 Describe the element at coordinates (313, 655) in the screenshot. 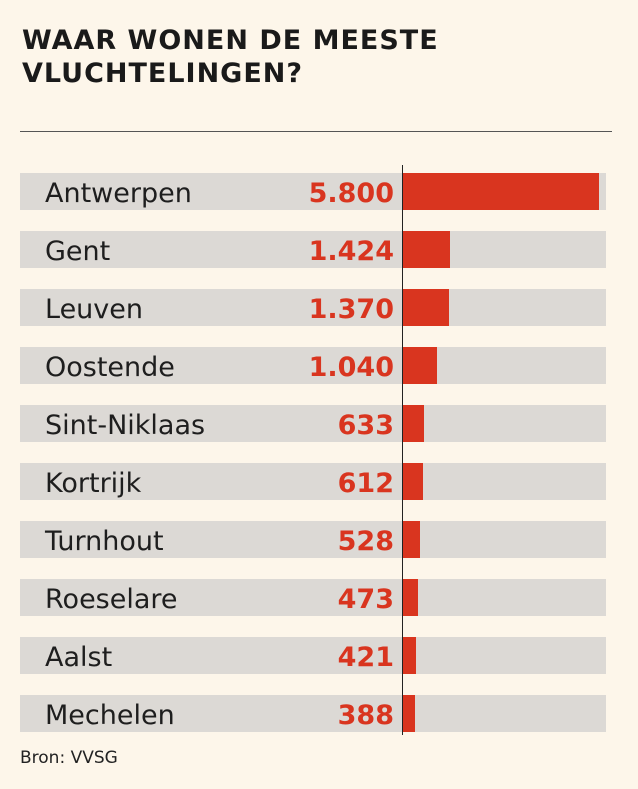

I see `bar-row: Aalst 421` at that location.